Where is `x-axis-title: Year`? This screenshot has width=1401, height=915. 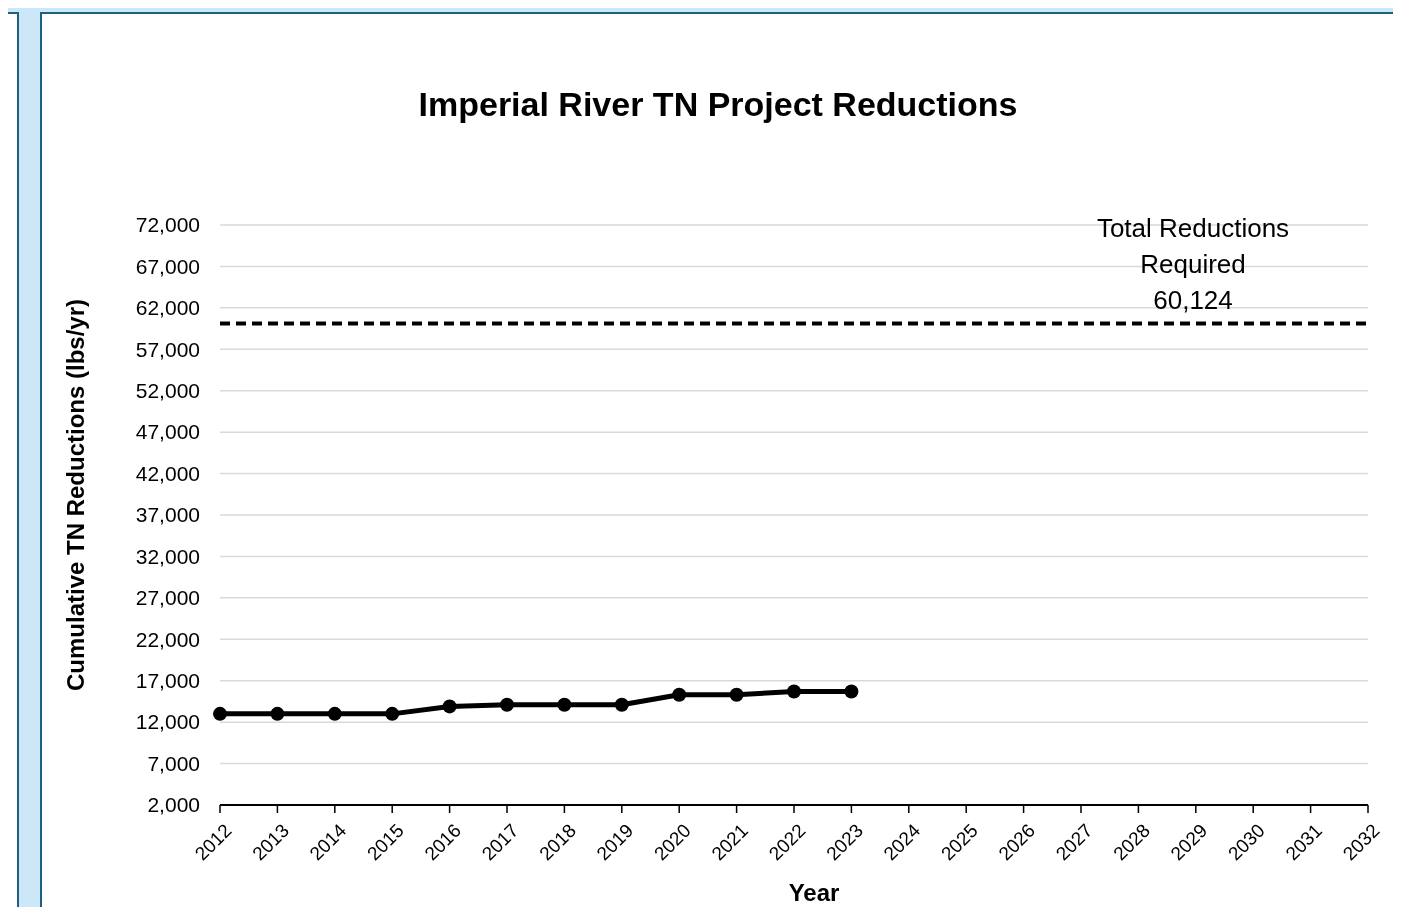 x-axis-title: Year is located at coordinates (814, 892).